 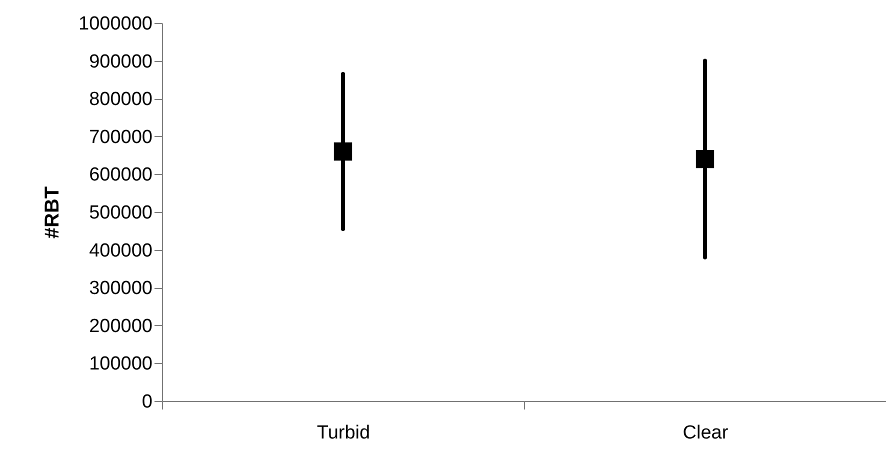 I want to click on y-tick-label: 400000, so click(x=120, y=251).